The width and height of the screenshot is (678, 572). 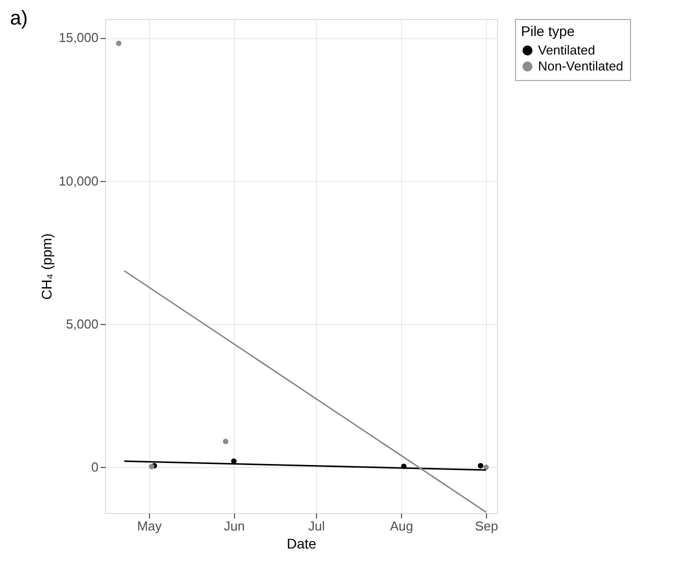 I want to click on y-tick-label: 15,000, so click(x=78, y=38).